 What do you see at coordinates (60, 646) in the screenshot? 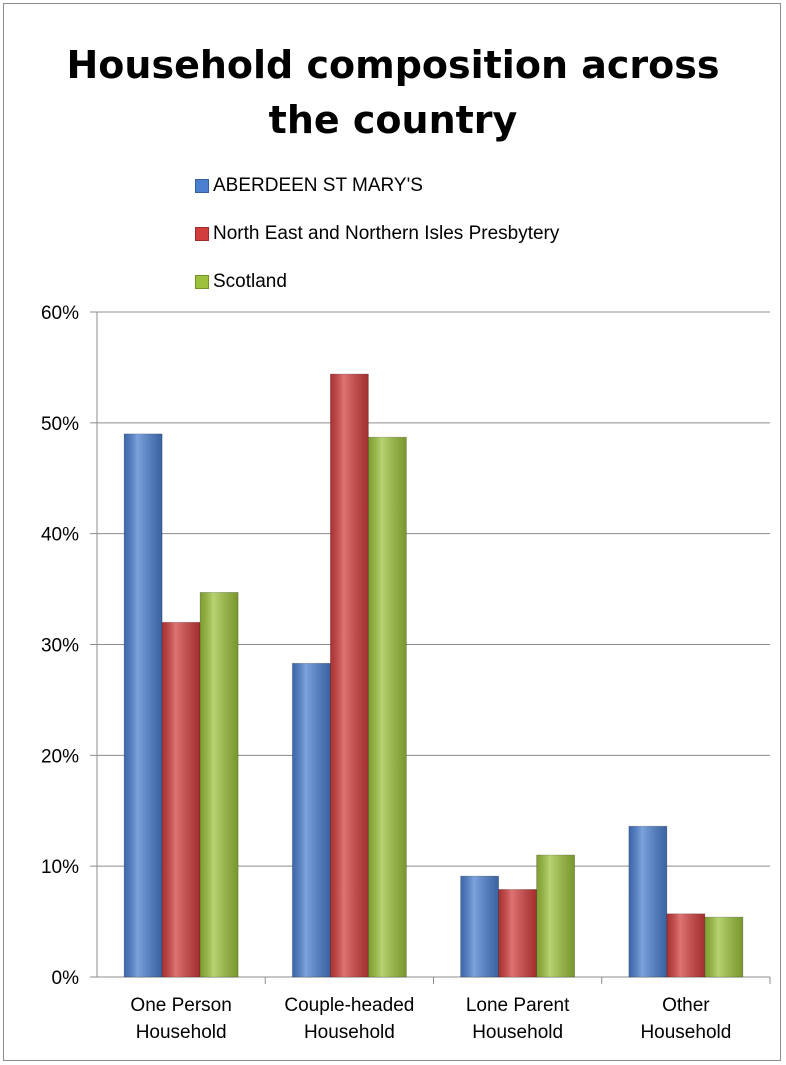
I see `y-tick-label: 30%` at bounding box center [60, 646].